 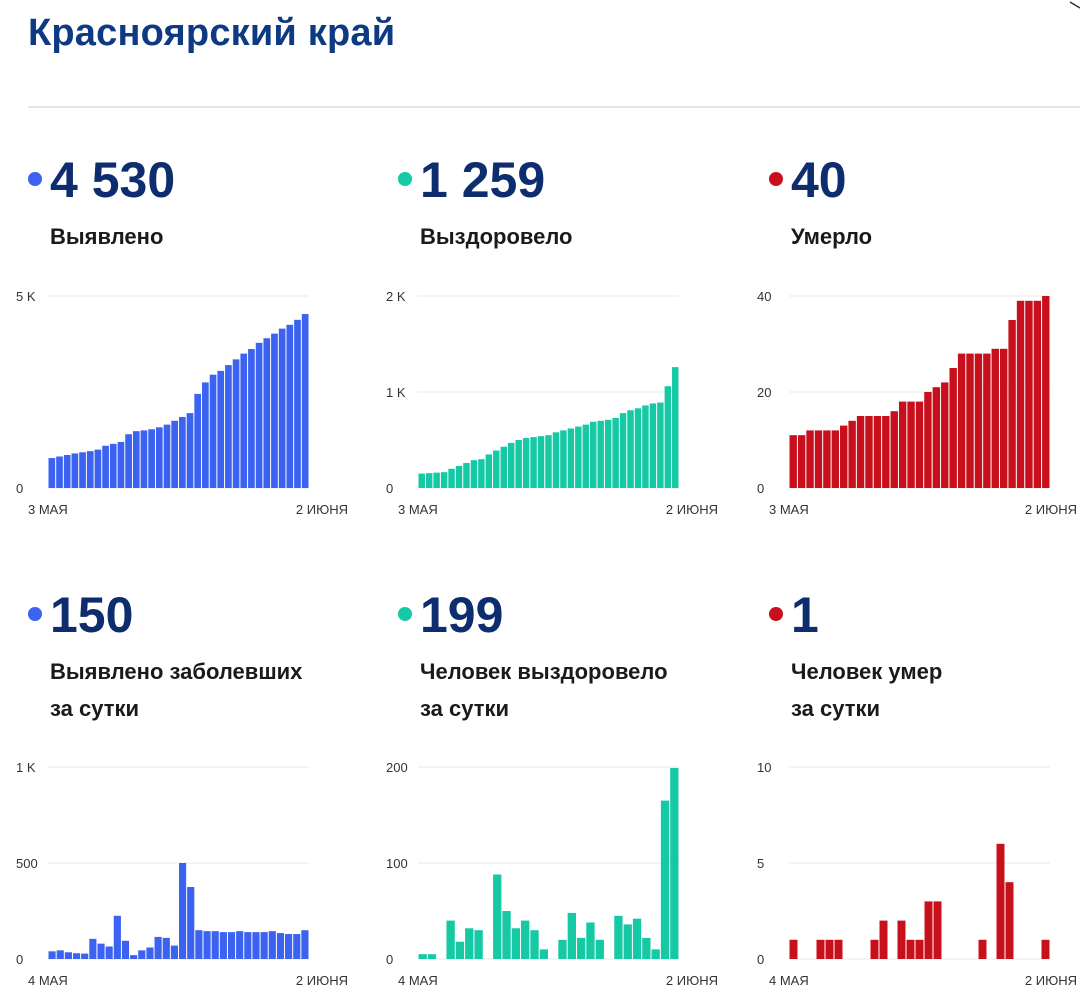 I want to click on panel-deaths-total: 40 Умерло 0 20 40 3 МАЯ 2 ИЮНЯ, so click(x=918, y=350).